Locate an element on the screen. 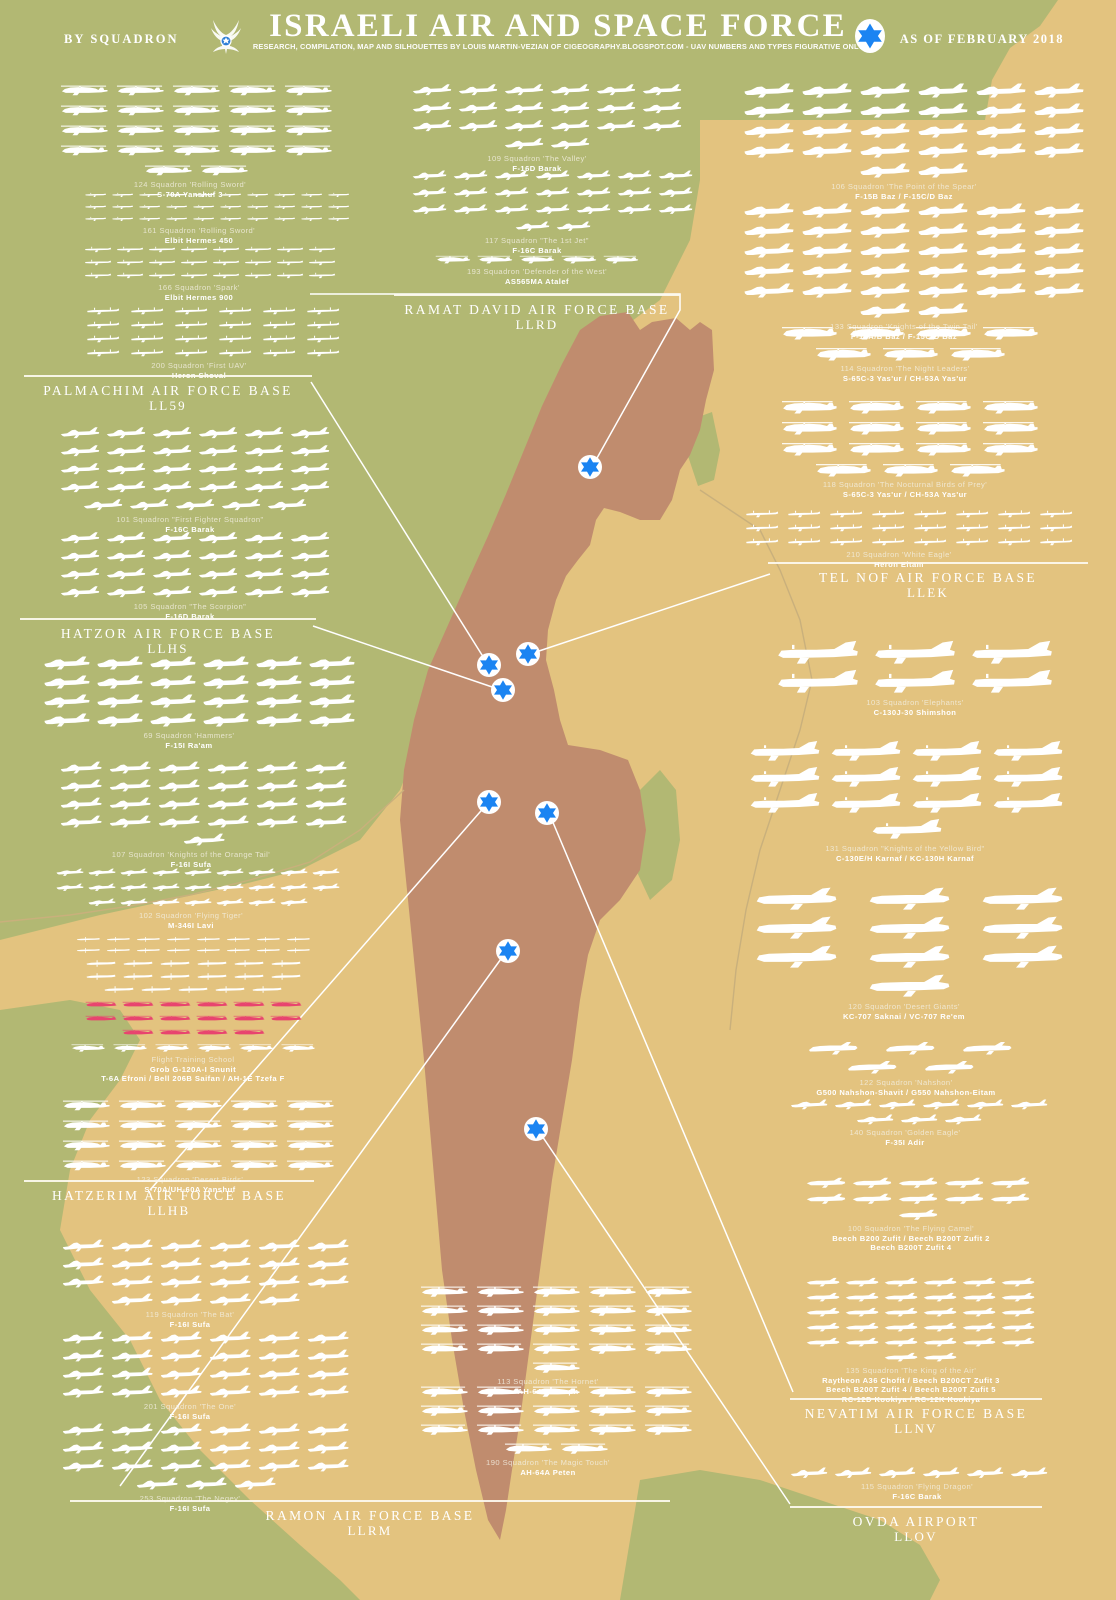 The image size is (1116, 1600). aircraft-silhouette-trainer-grob is located at coordinates (238, 939).